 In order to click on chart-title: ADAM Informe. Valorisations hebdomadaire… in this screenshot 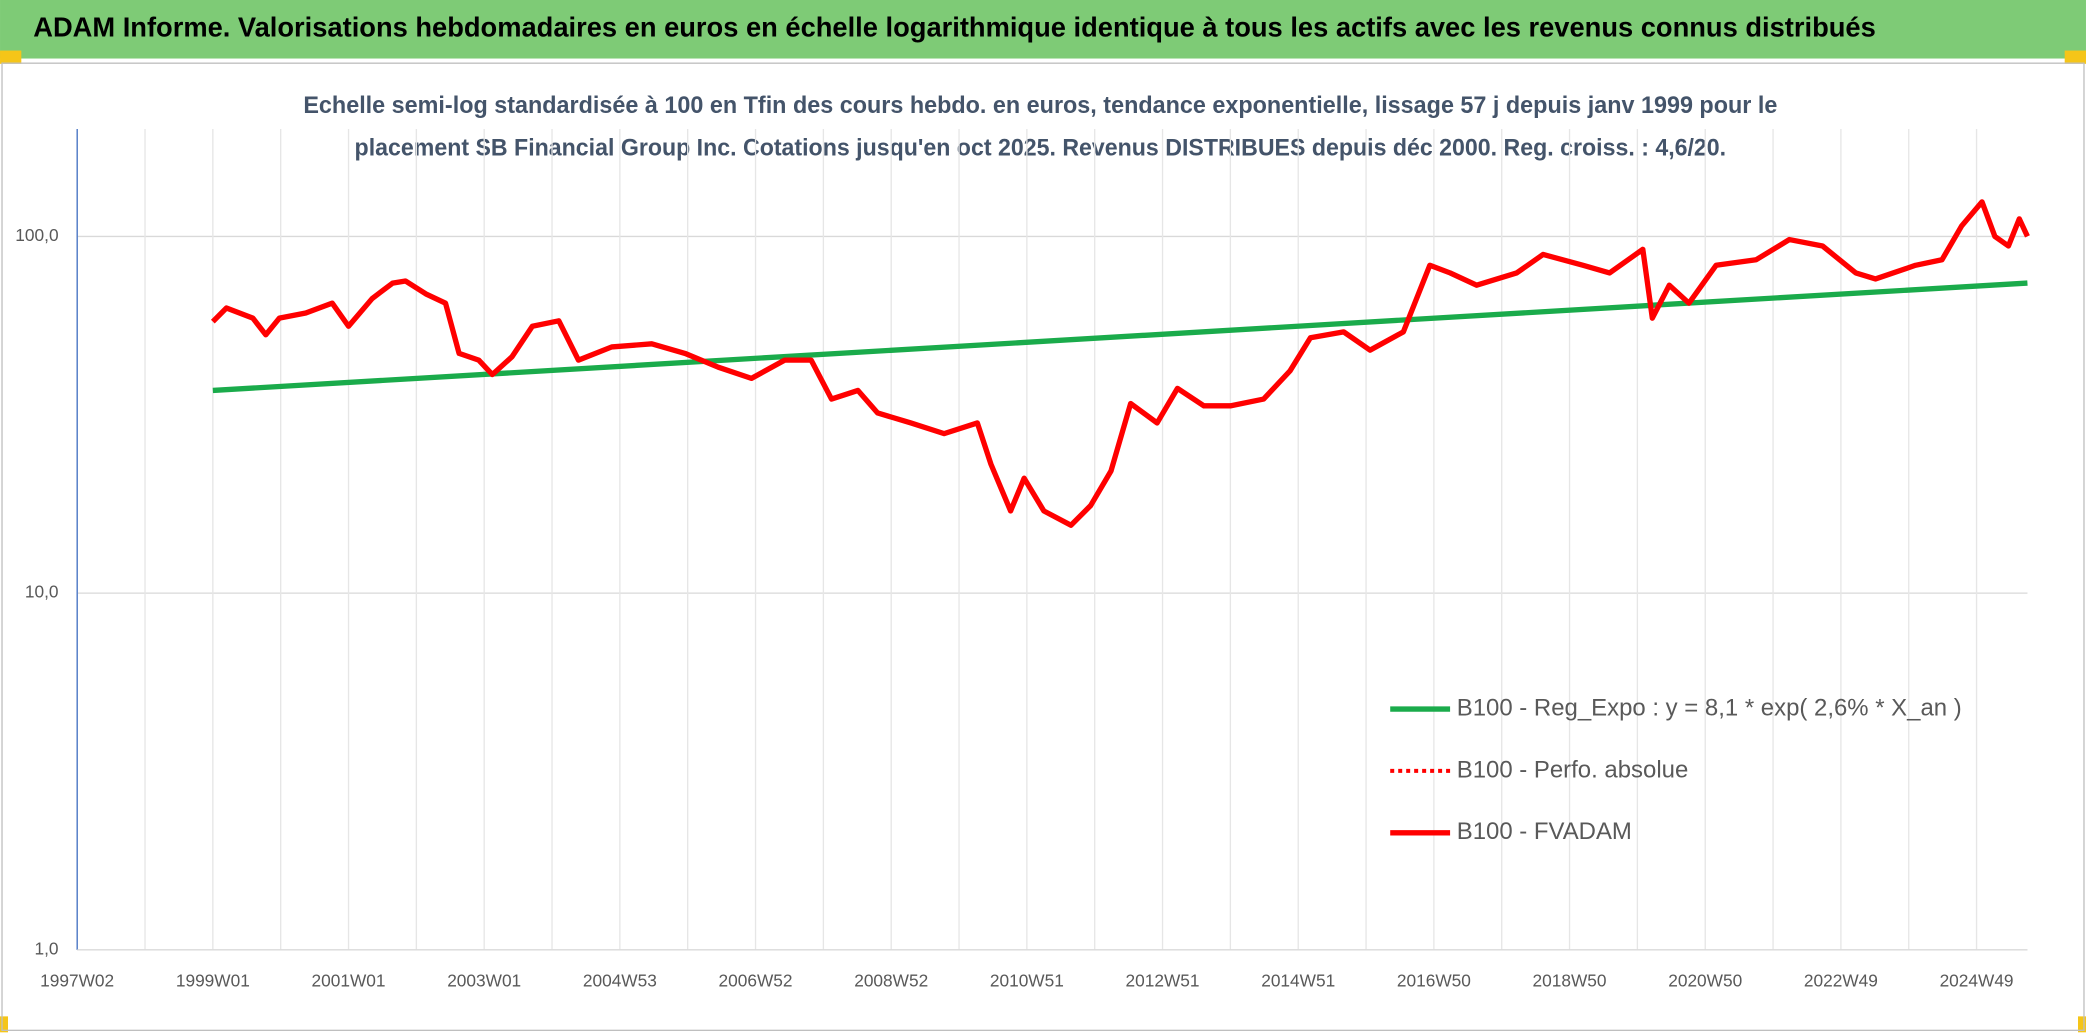, I will do `click(954, 27)`.